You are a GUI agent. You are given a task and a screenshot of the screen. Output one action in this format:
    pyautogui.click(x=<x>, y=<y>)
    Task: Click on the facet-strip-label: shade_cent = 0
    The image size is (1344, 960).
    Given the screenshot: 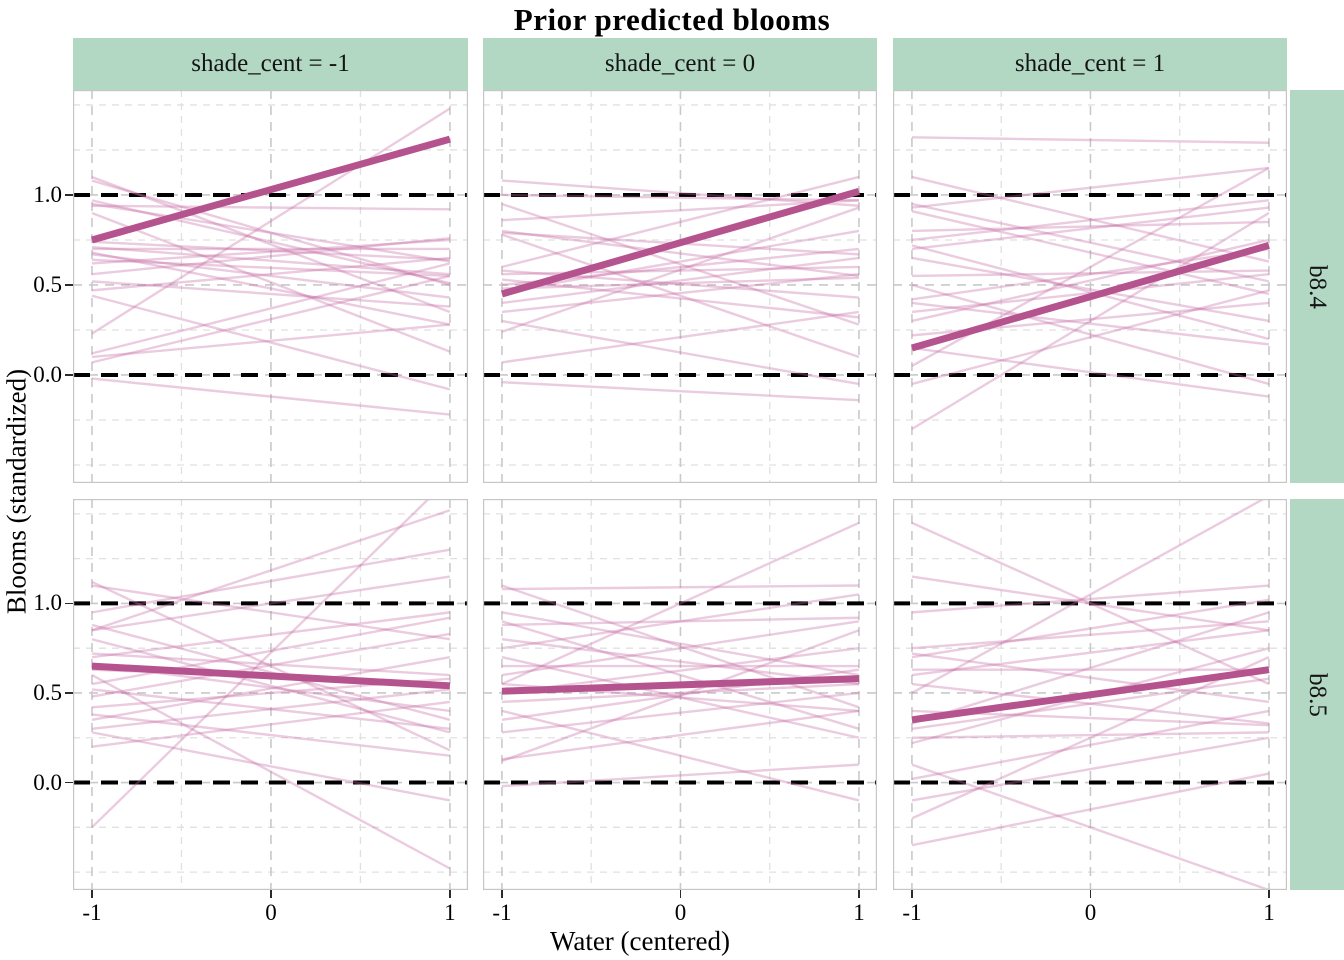 What is the action you would take?
    pyautogui.click(x=680, y=63)
    